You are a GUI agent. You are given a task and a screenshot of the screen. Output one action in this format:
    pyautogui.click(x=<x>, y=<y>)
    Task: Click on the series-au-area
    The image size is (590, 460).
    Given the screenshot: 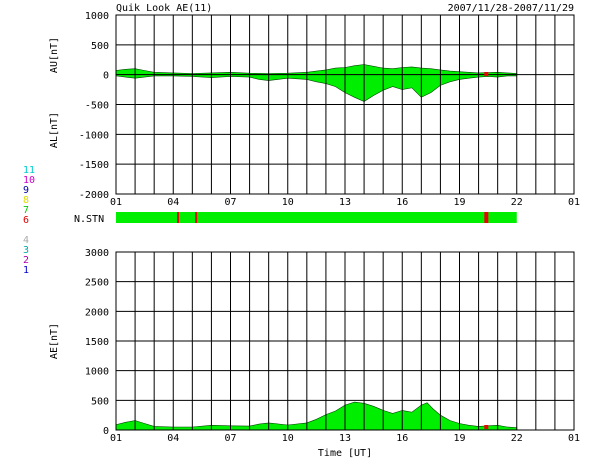 What is the action you would take?
    pyautogui.click(x=316, y=69)
    